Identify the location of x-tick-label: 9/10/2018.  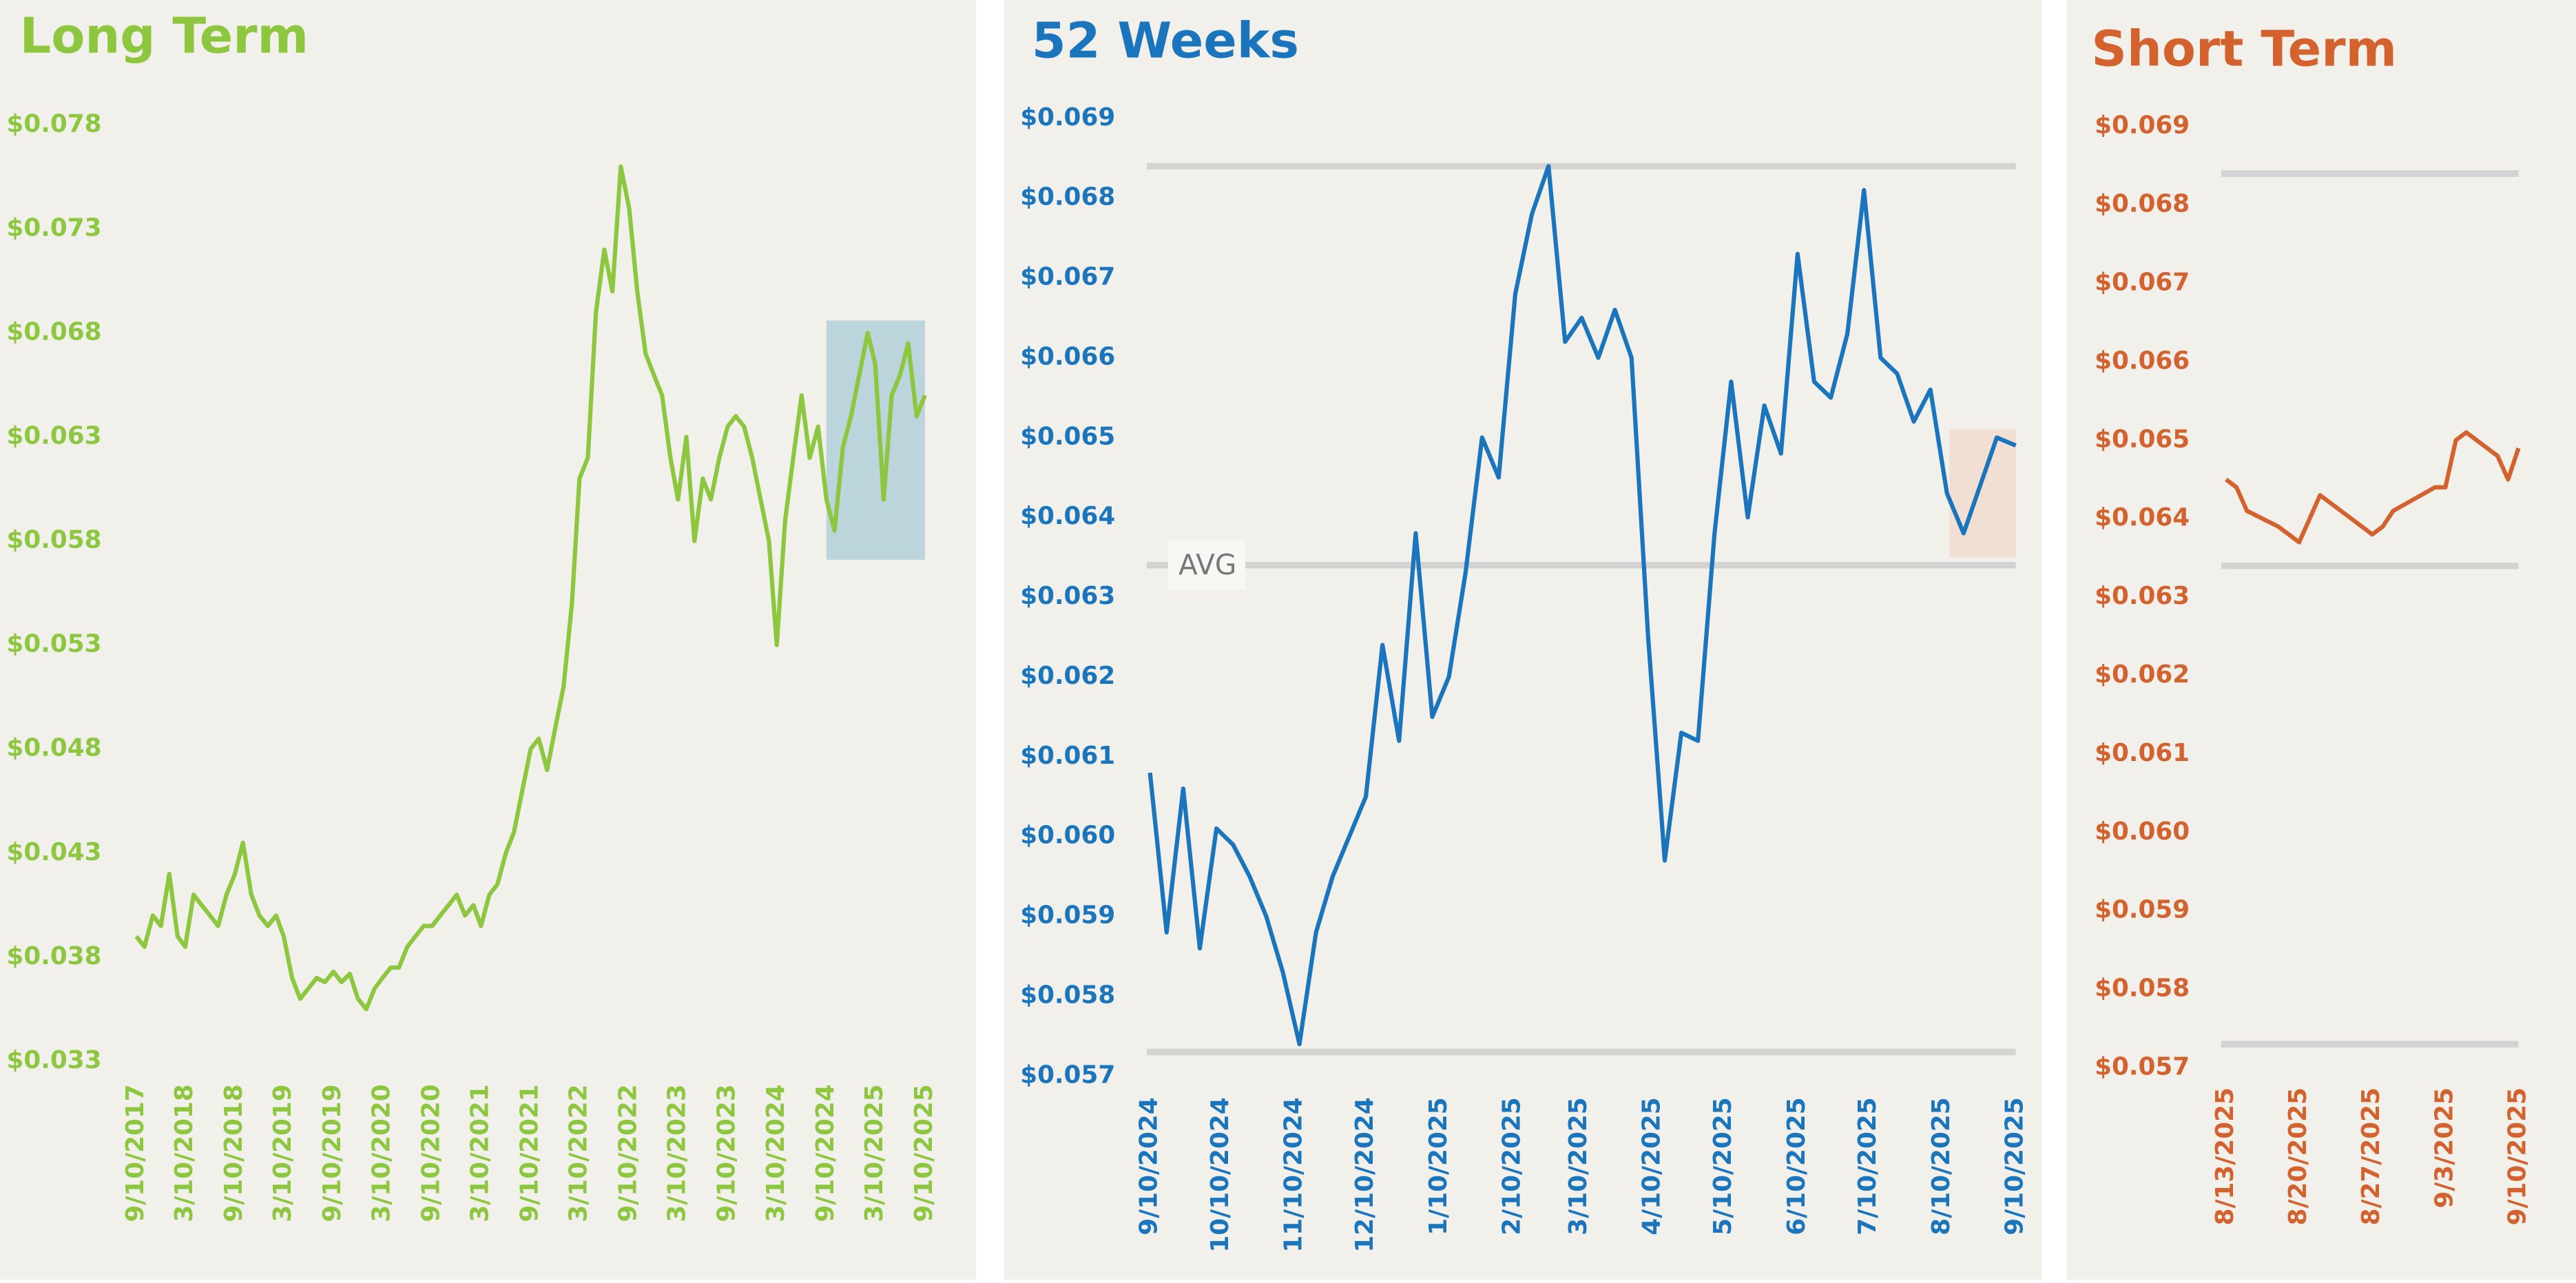
(234, 1153).